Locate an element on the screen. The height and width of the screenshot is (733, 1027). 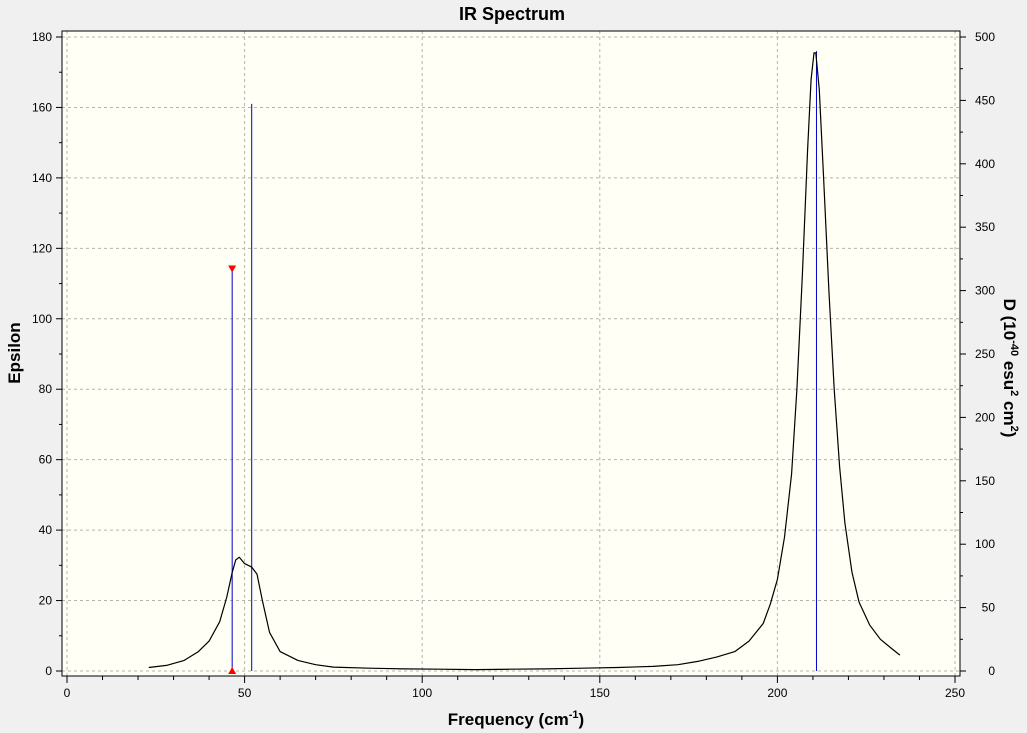
y-left-tick-label: 180 is located at coordinates (42, 37).